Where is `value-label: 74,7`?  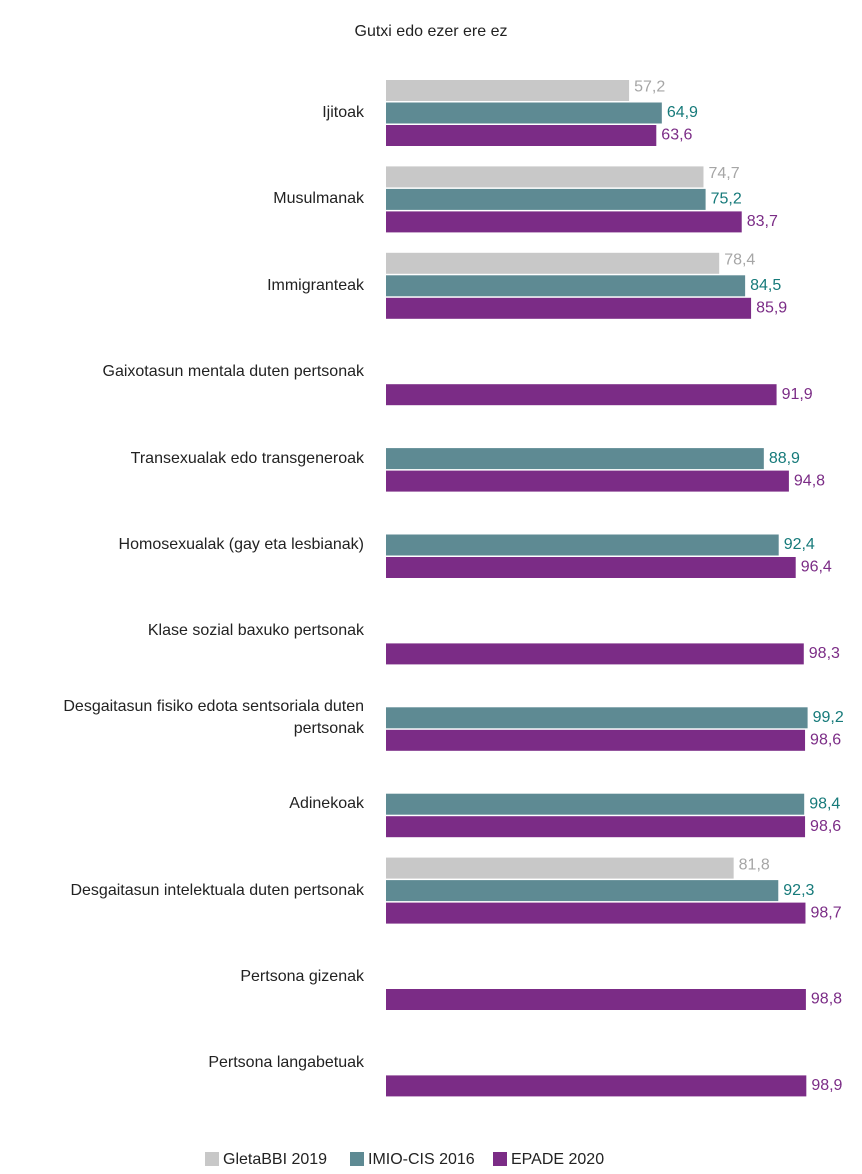
value-label: 74,7 is located at coordinates (723, 173).